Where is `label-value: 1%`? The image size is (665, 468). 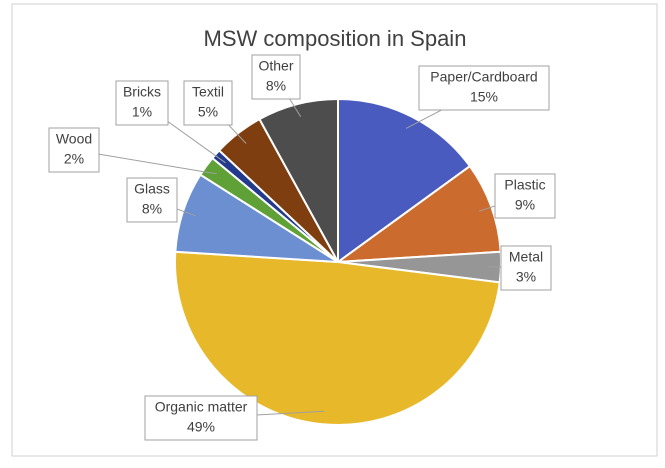 label-value: 1% is located at coordinates (142, 112).